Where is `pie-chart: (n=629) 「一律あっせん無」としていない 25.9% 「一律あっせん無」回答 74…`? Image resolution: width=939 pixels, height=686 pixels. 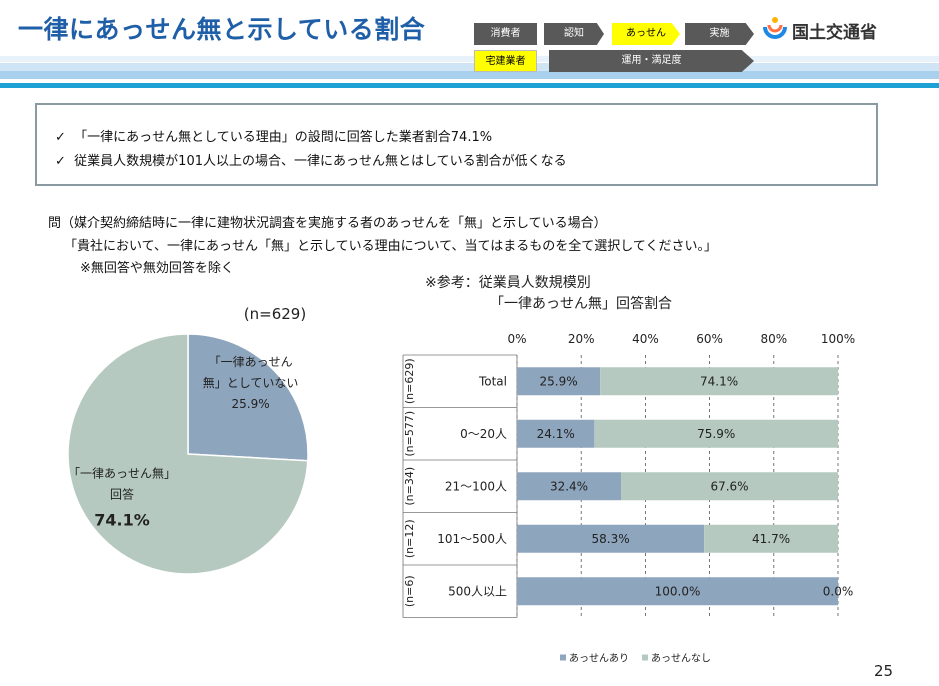 pie-chart: (n=629) 「一律あっせん無」としていない 25.9% 「一律あっせん無」回答 74… is located at coordinates (188, 440).